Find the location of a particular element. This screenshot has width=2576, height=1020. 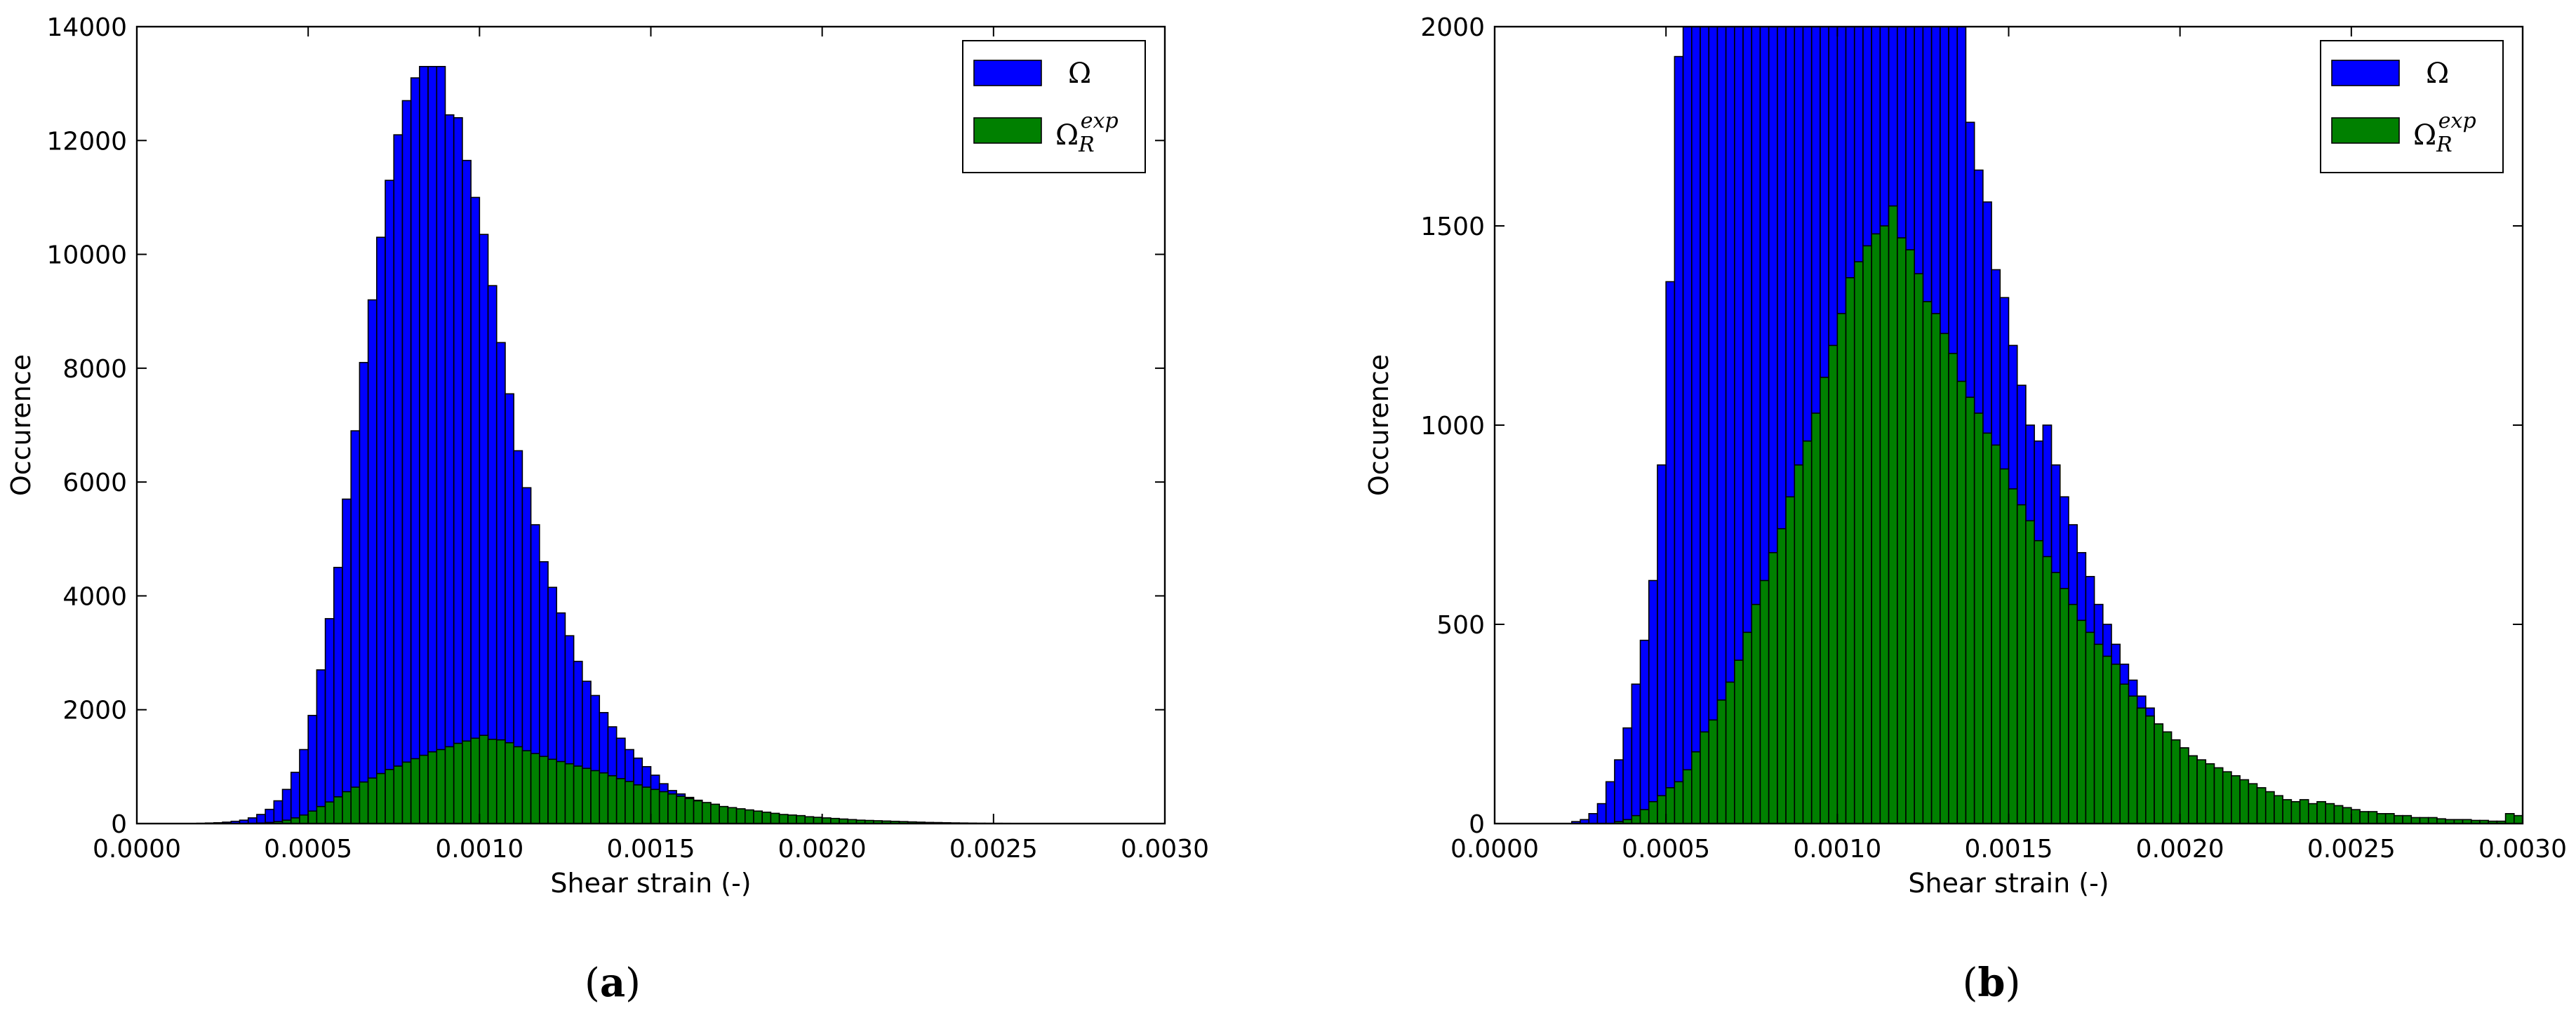

y-tick-label: 6000 is located at coordinates (95, 483).